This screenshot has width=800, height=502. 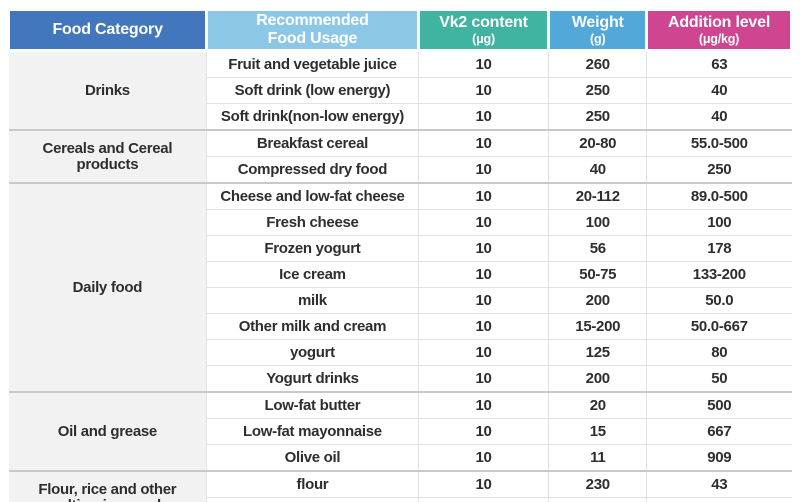 I want to click on table-row: Yogurt drinks 10 200 50, so click(x=400, y=378).